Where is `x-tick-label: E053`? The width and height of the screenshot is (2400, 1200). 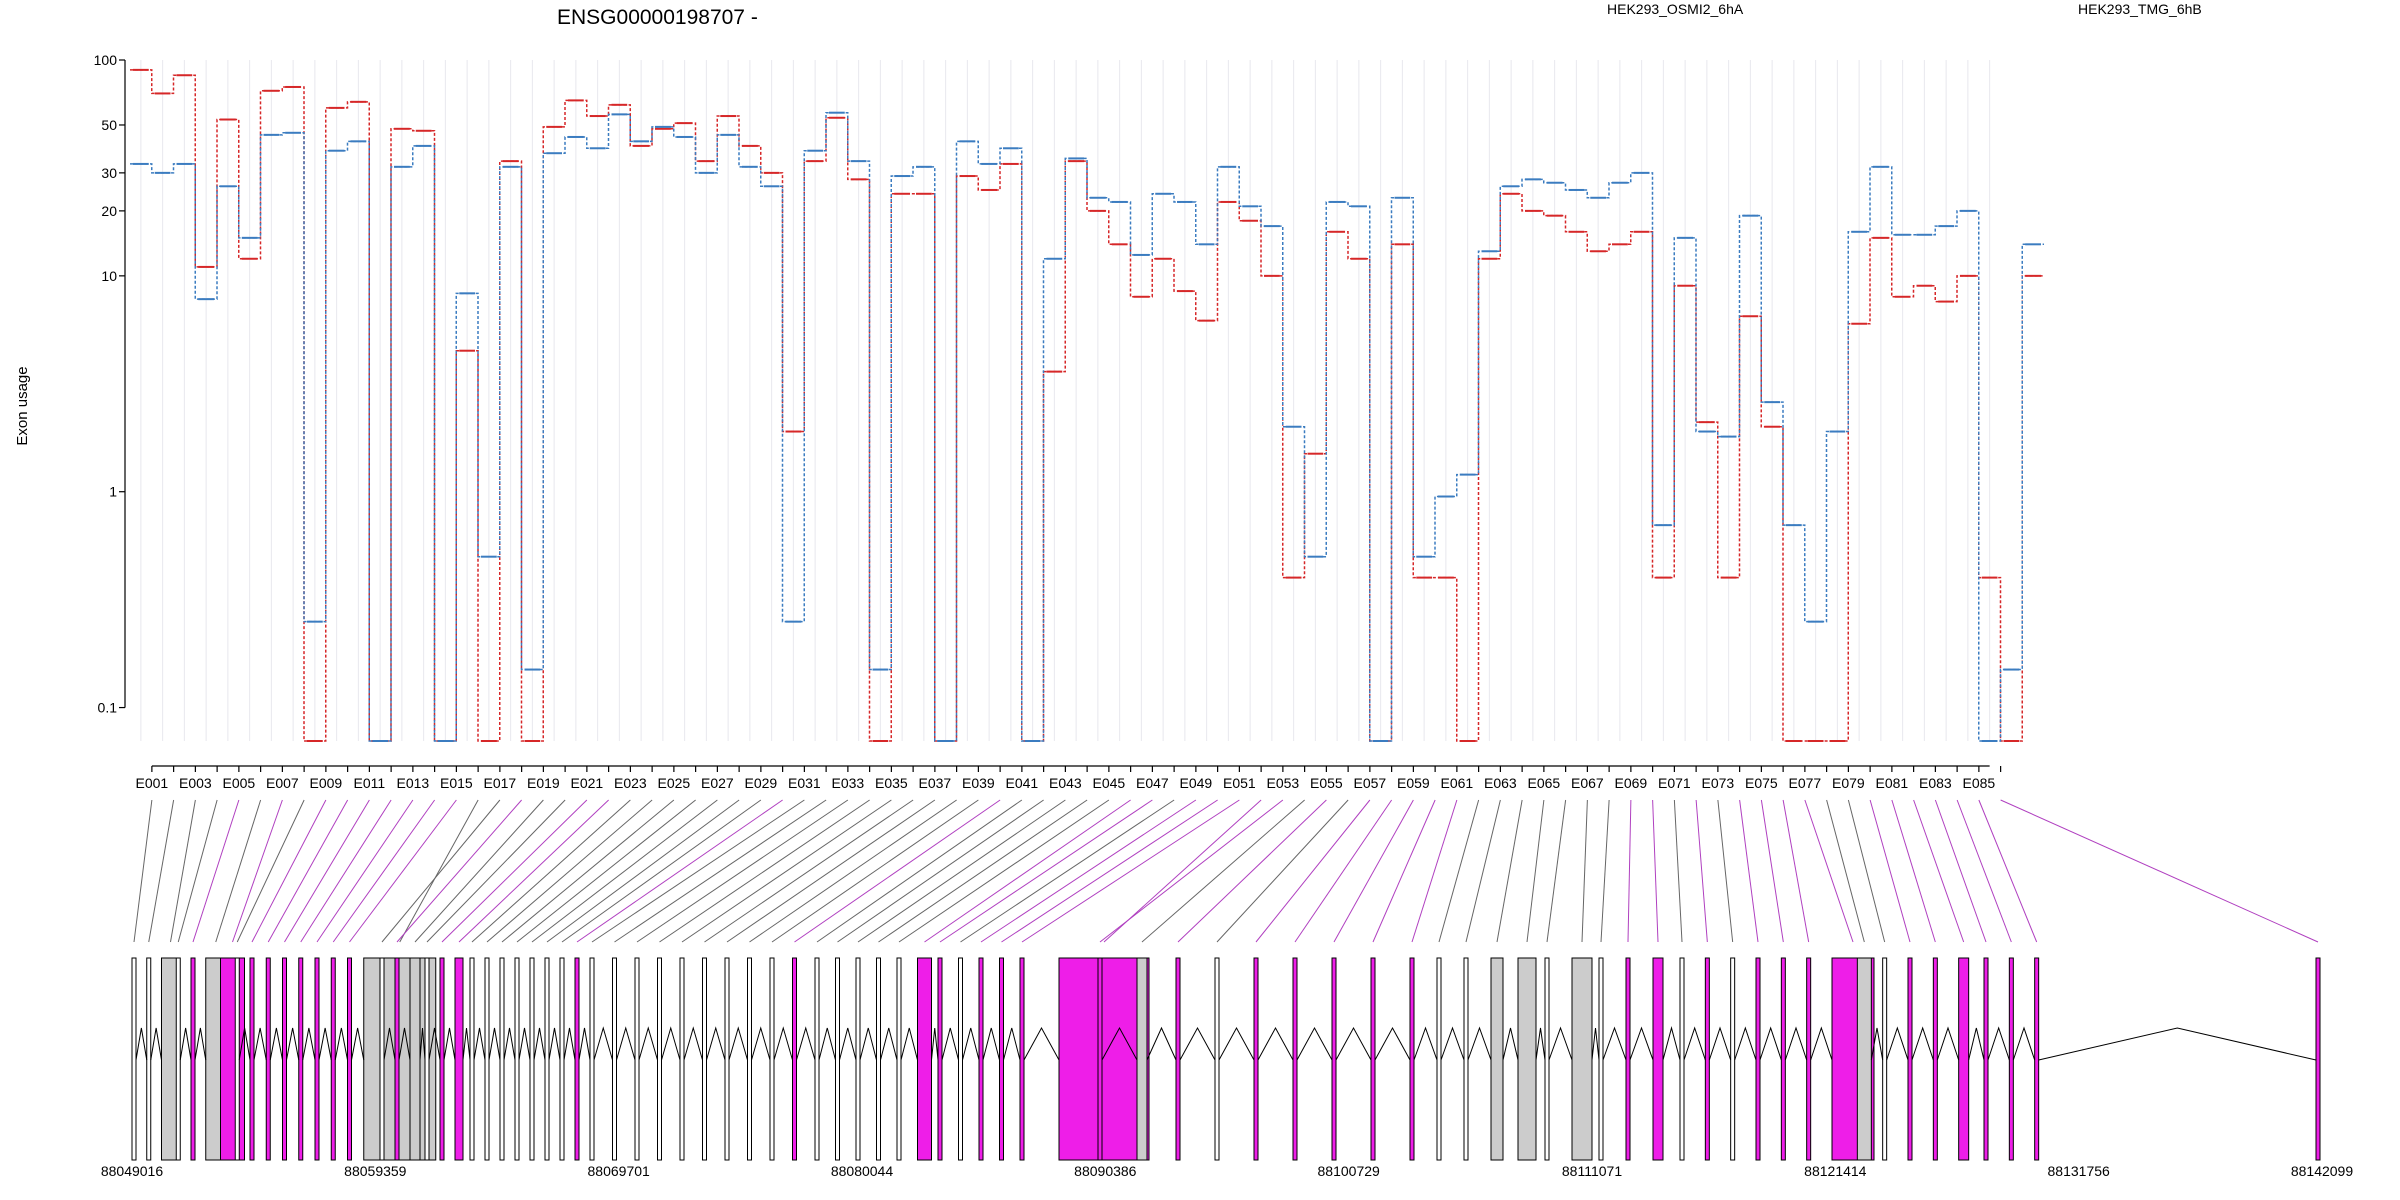 x-tick-label: E053 is located at coordinates (1283, 783).